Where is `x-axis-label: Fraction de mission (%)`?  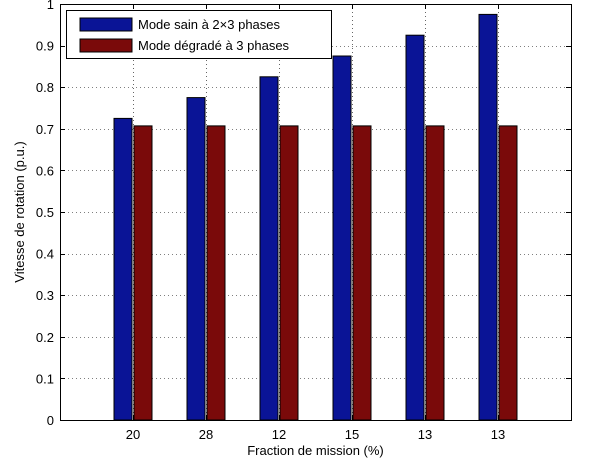 x-axis-label: Fraction de mission (%) is located at coordinates (315, 450).